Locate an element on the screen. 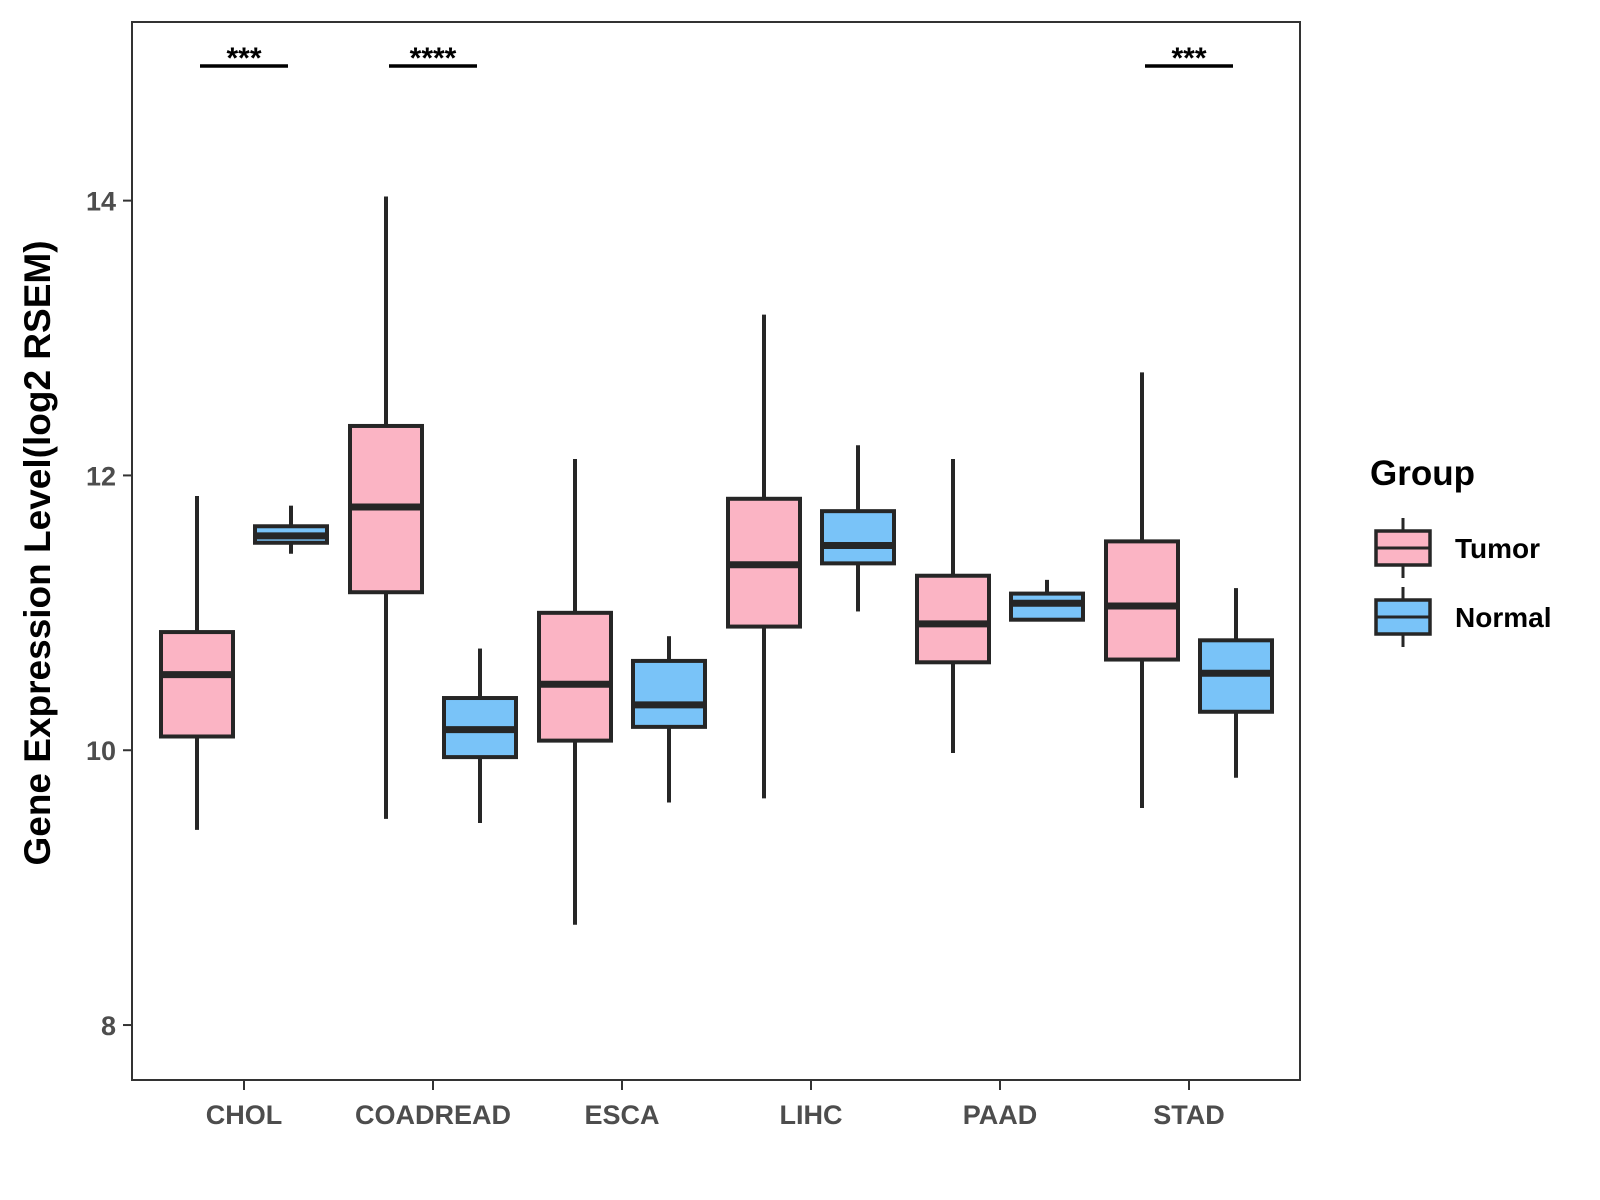 This screenshot has width=1600, height=1200. legend: Group Tumor Normal is located at coordinates (1460, 550).